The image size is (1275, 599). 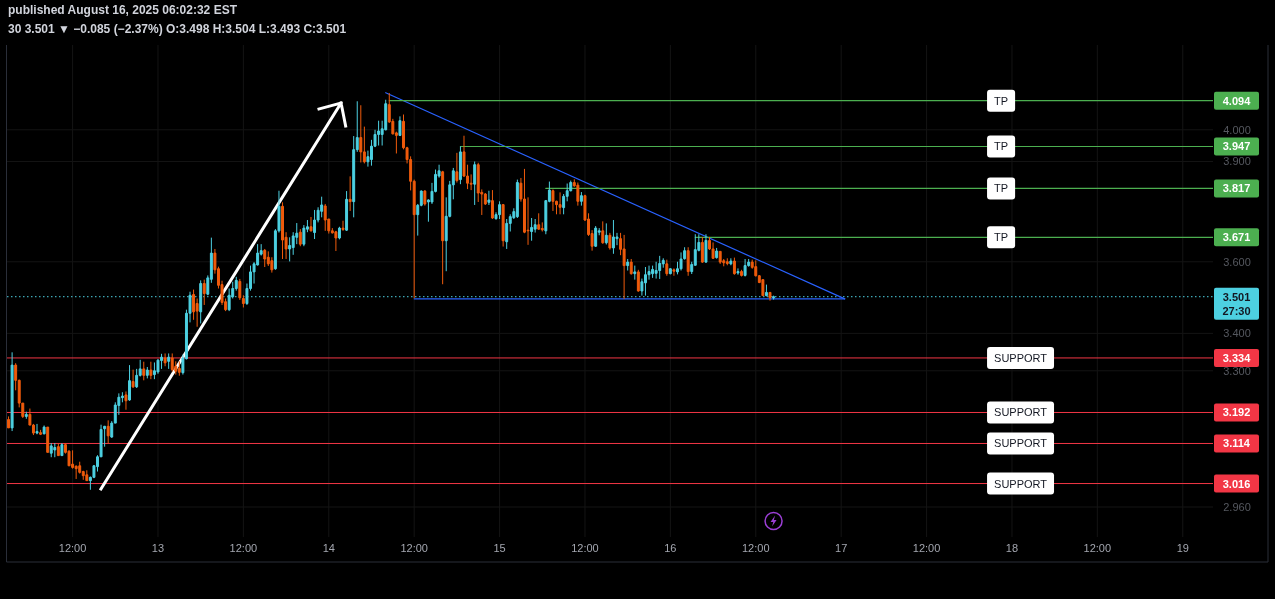 I want to click on data-label: 3.671, so click(x=1236, y=237).